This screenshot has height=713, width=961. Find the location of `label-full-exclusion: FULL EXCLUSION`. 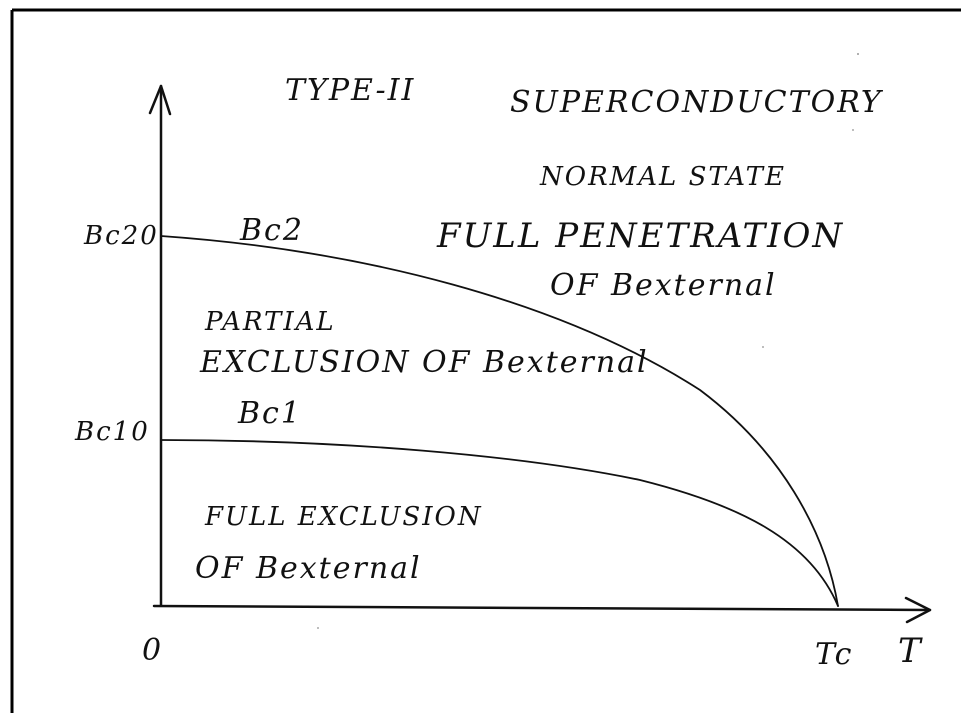

label-full-exclusion: FULL EXCLUSION is located at coordinates (343, 517).